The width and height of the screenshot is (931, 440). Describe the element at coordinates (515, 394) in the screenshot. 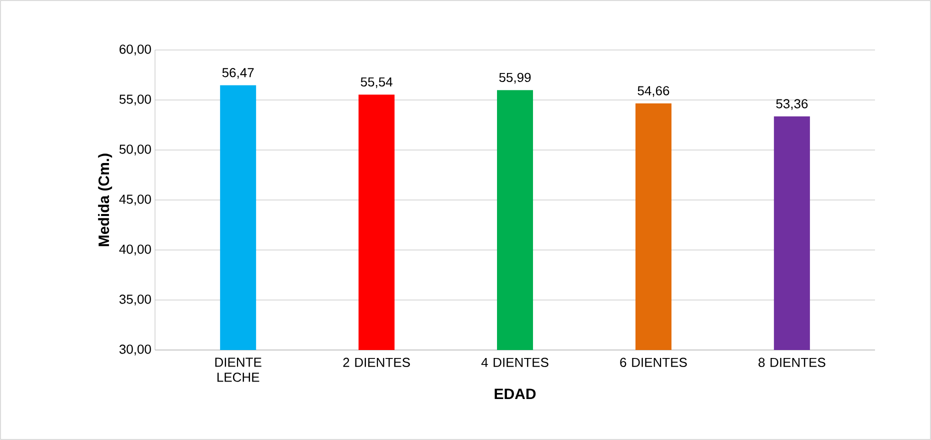

I see `x-axis-title: EDAD` at that location.